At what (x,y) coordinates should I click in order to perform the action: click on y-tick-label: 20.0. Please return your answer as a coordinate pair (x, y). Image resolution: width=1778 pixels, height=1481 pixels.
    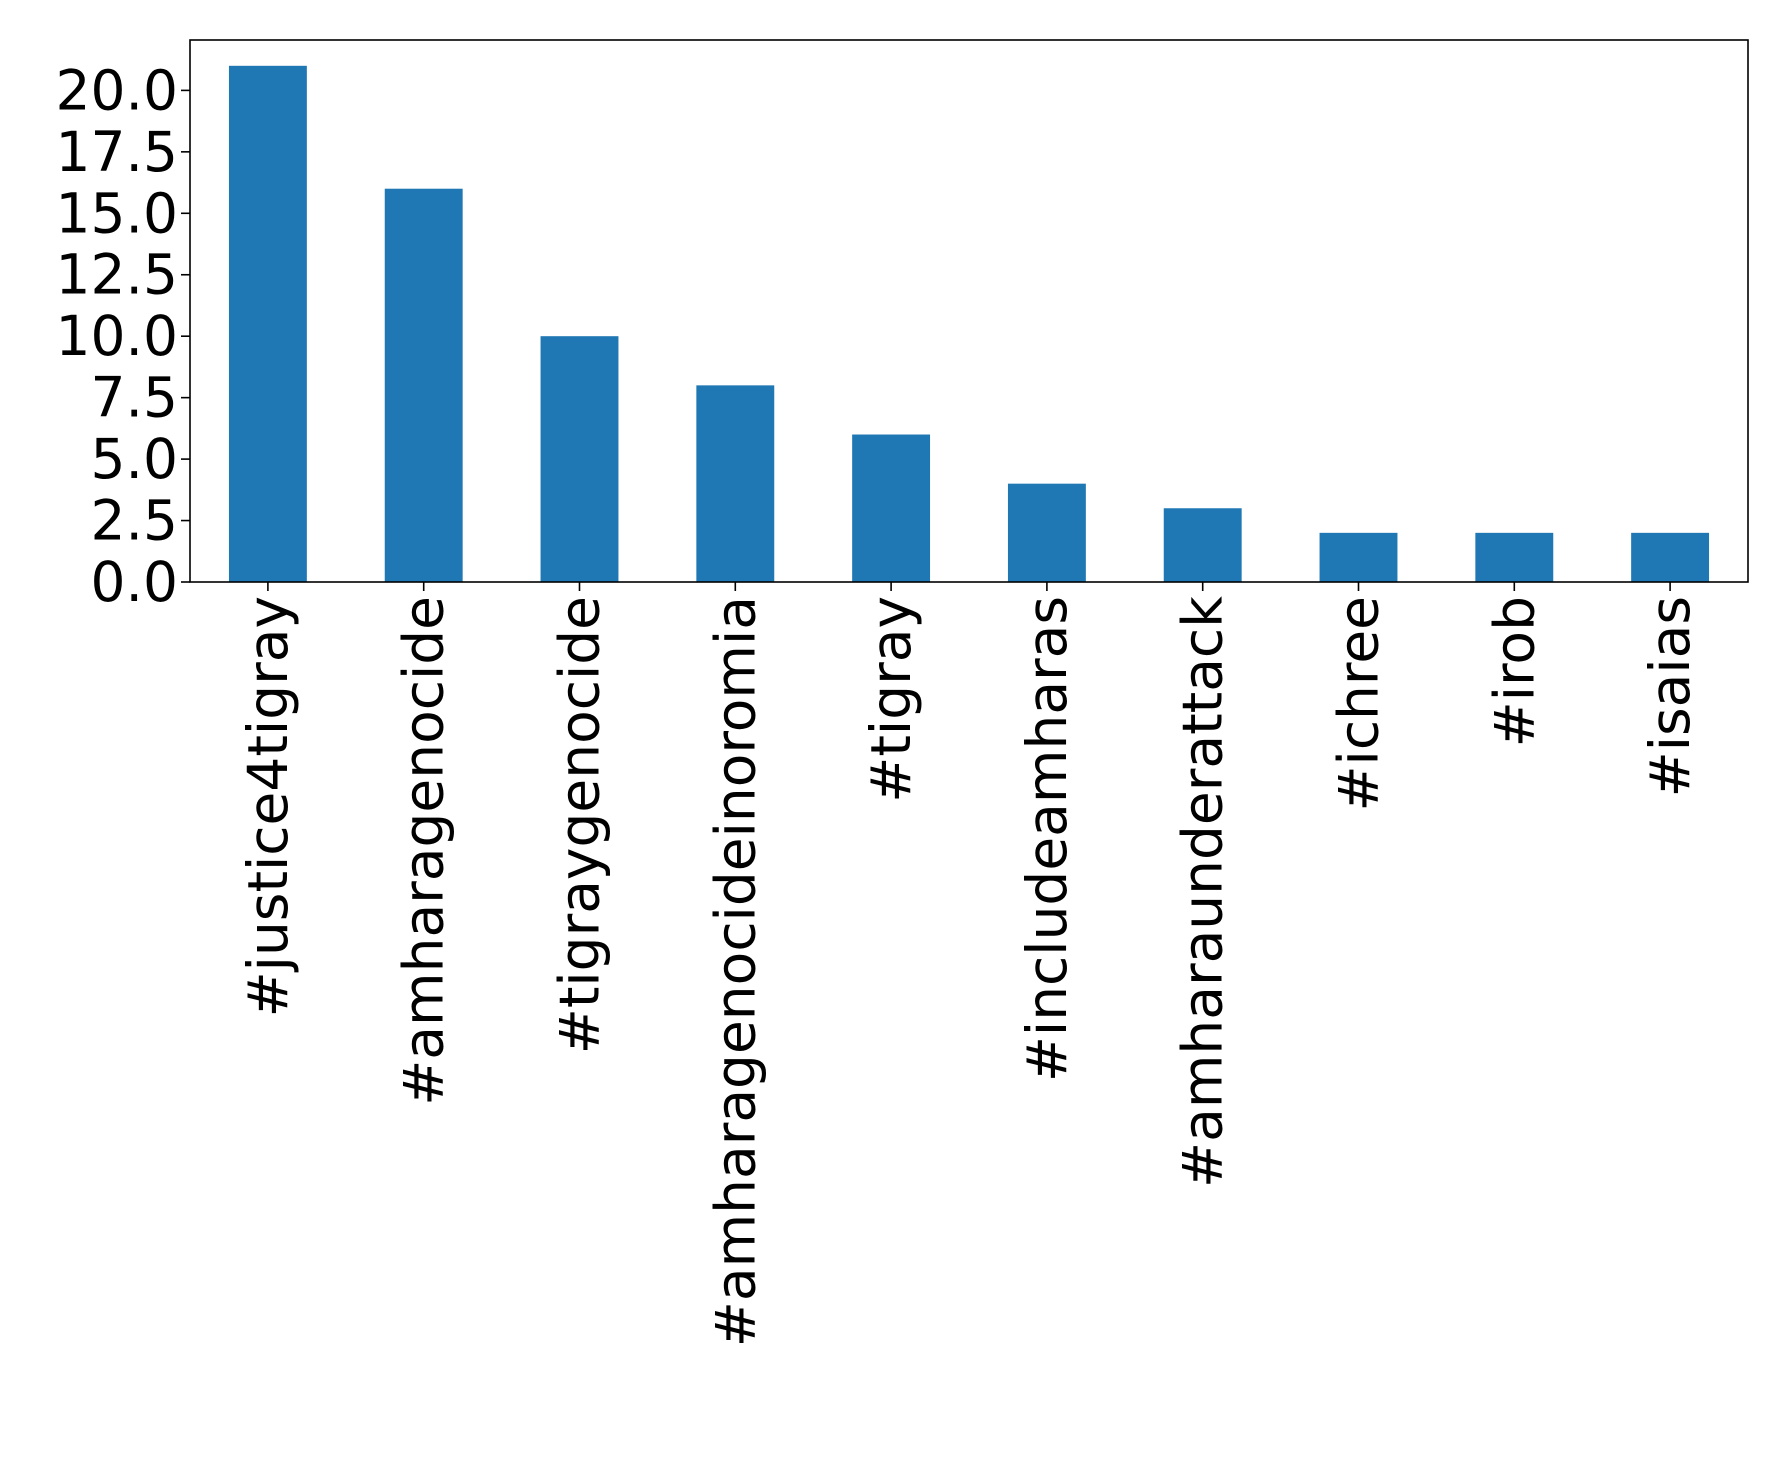
    Looking at the image, I should click on (117, 90).